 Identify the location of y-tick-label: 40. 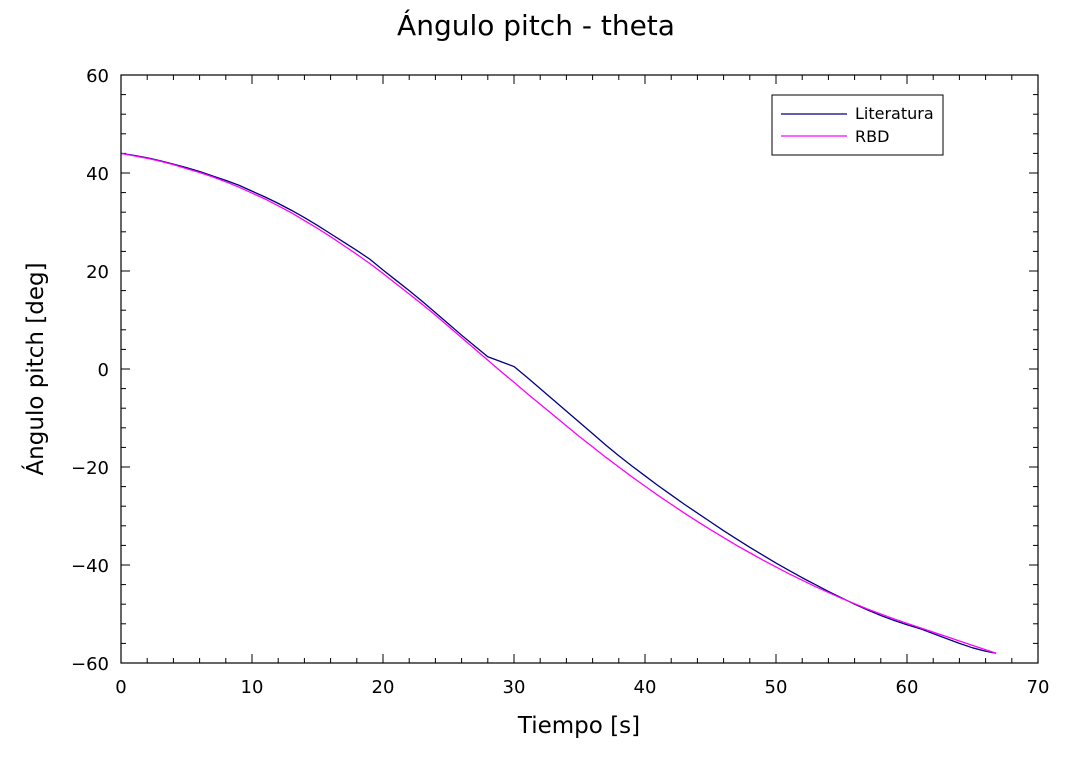
(97, 174).